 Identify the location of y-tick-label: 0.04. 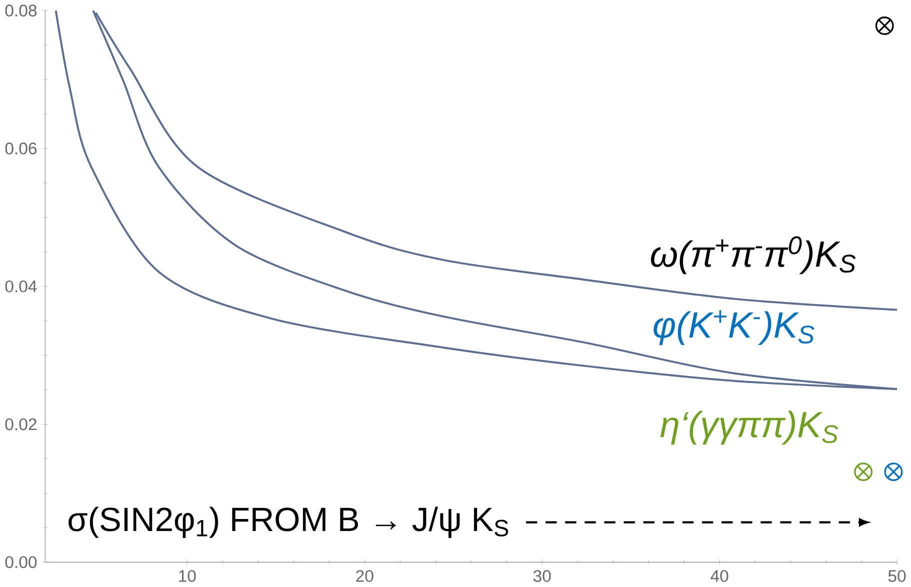
(21, 286).